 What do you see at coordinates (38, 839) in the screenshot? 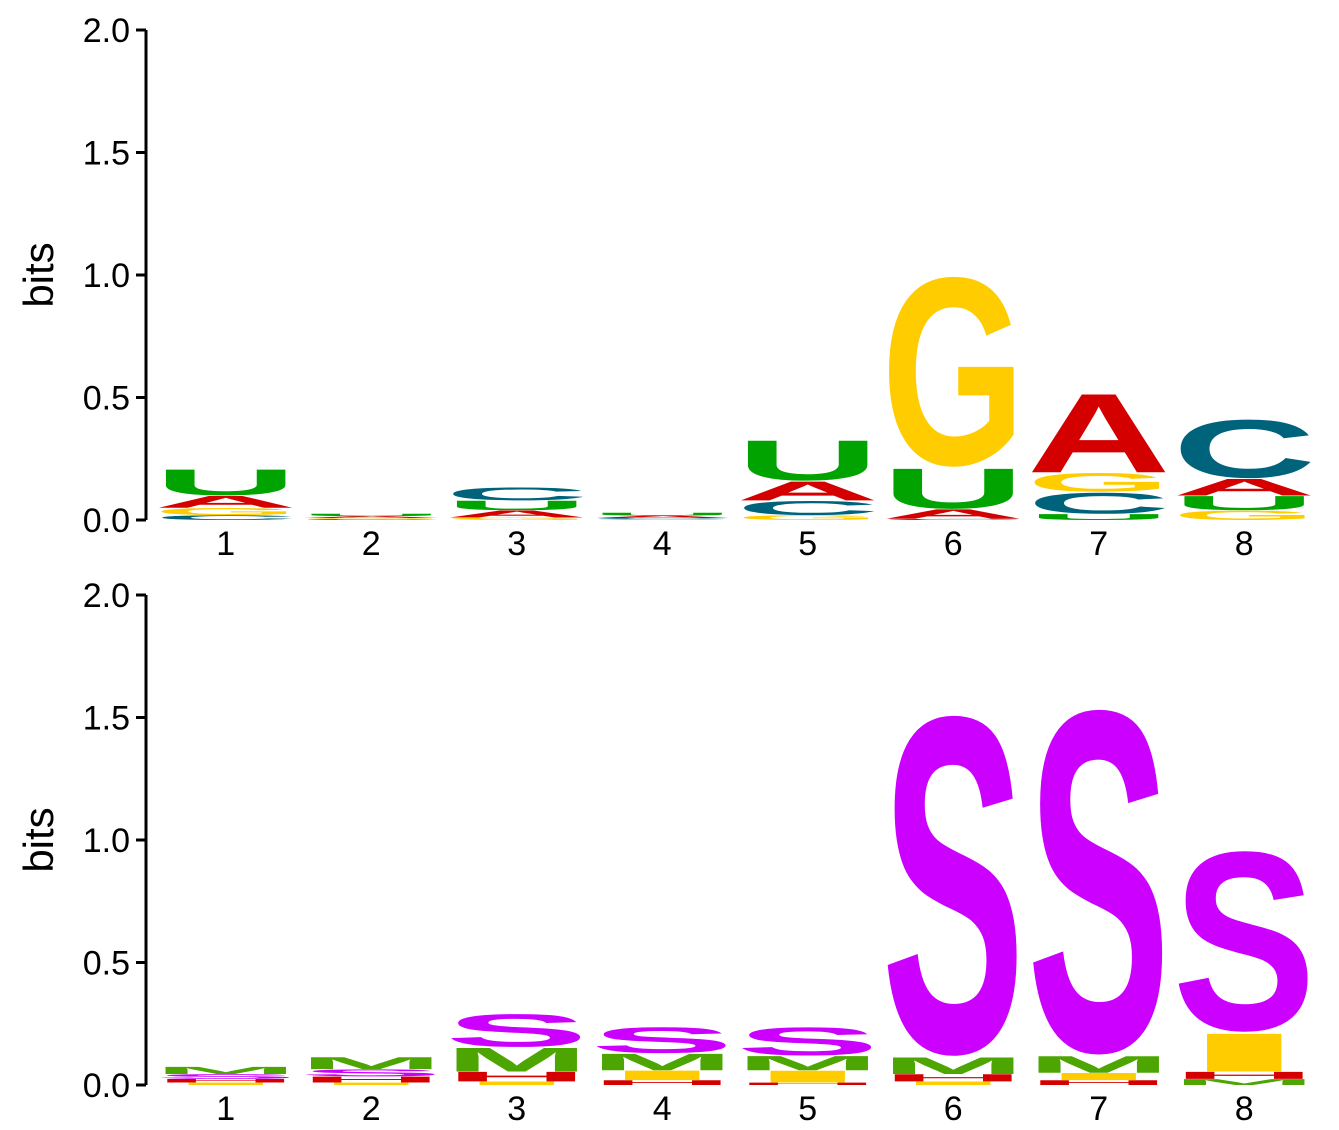
I see `y-axis-title-protein: bits` at bounding box center [38, 839].